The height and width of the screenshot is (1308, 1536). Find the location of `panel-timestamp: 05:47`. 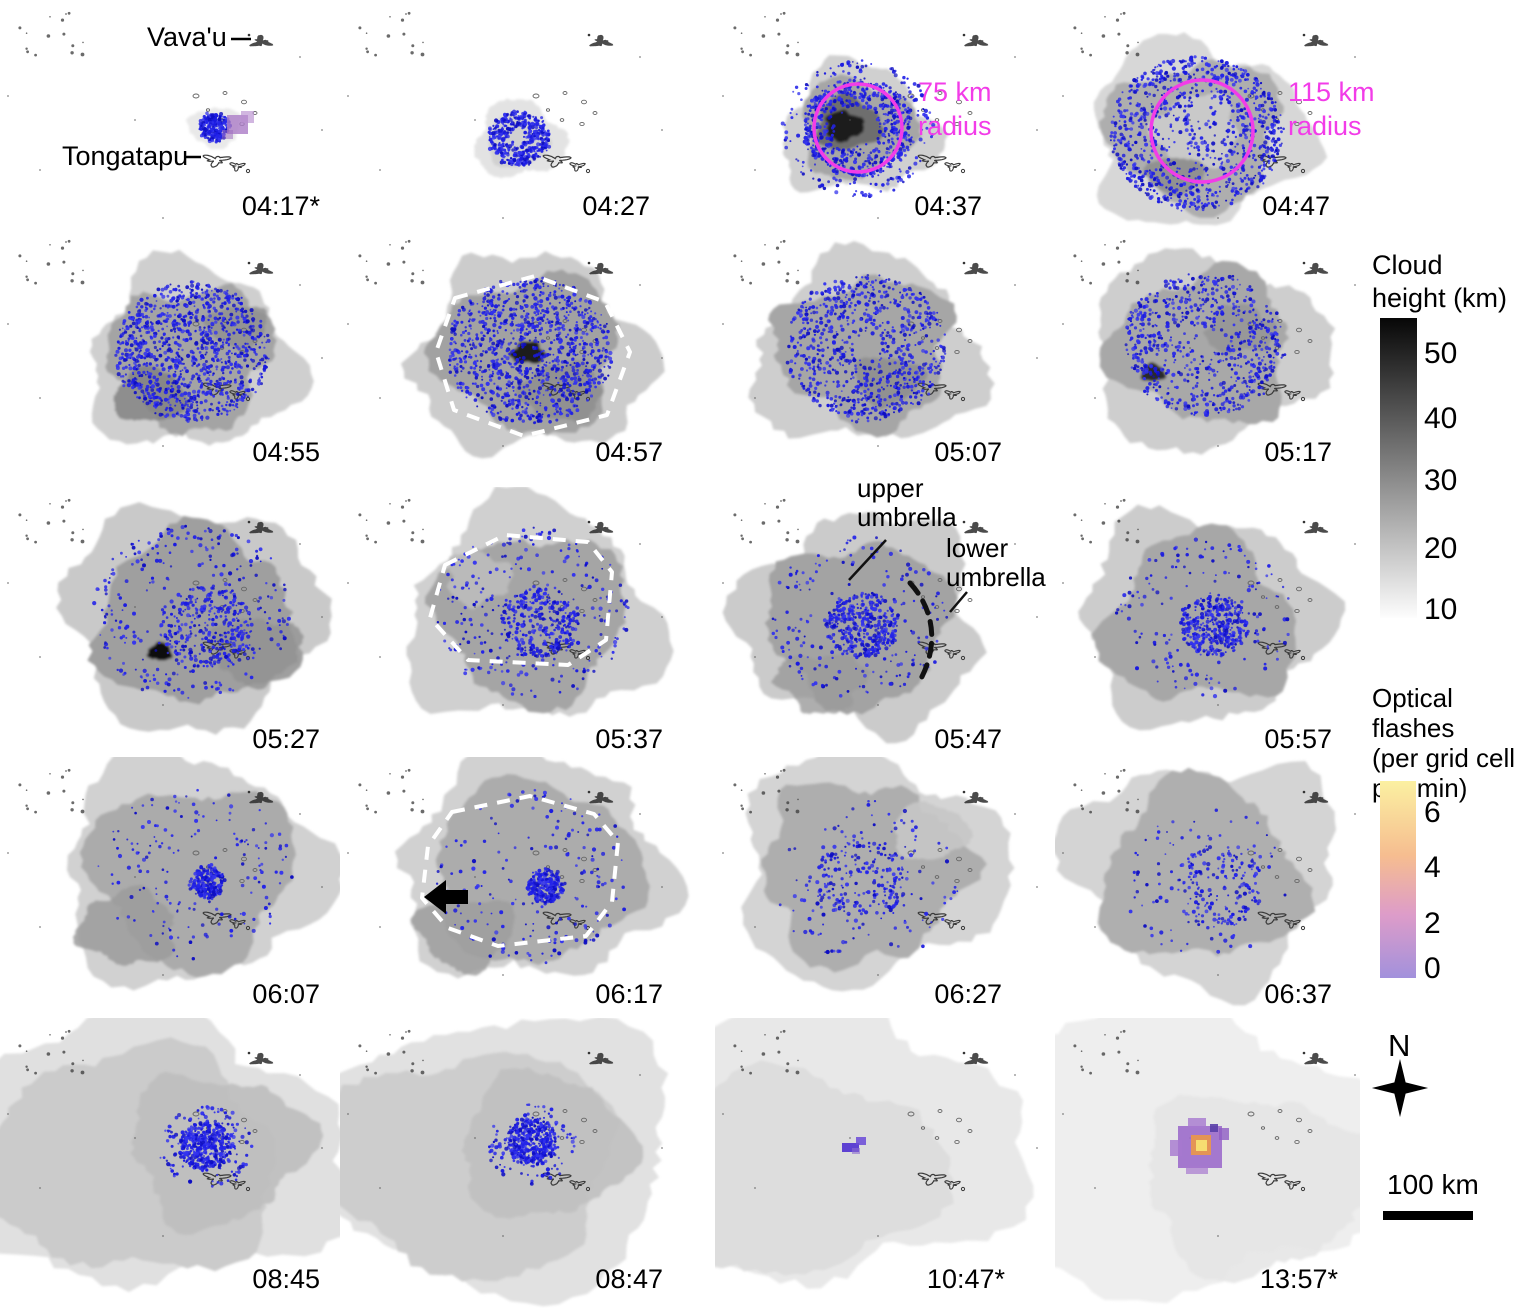

panel-timestamp: 05:47 is located at coordinates (968, 739).